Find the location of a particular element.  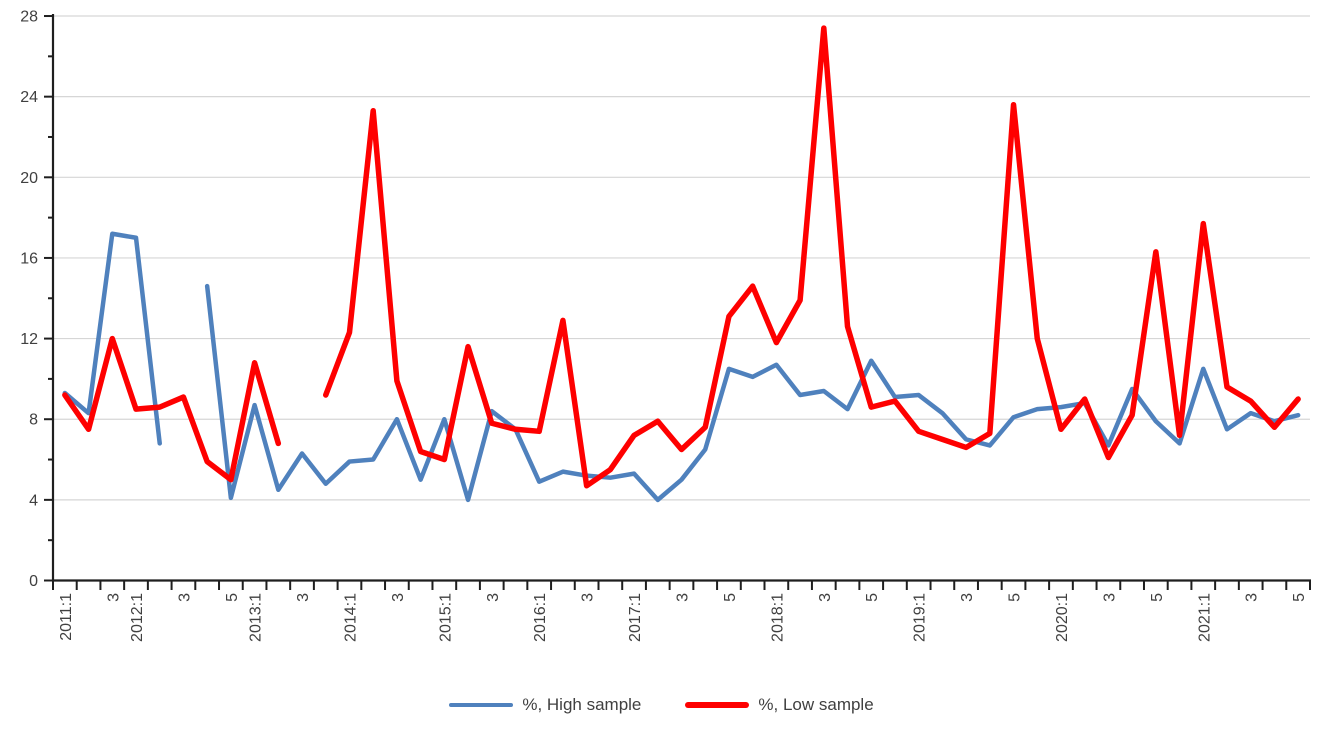

x-tick-label: 2012:1 is located at coordinates (137, 617).